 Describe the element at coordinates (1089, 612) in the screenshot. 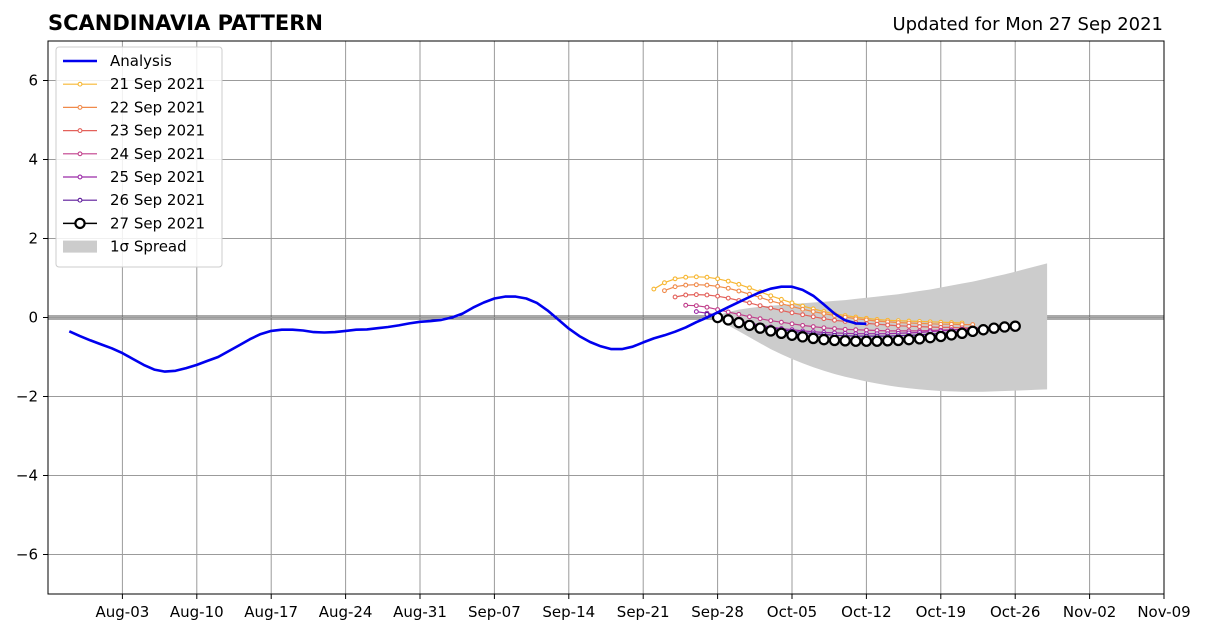

I see `x-tick-label: Nov-02` at that location.